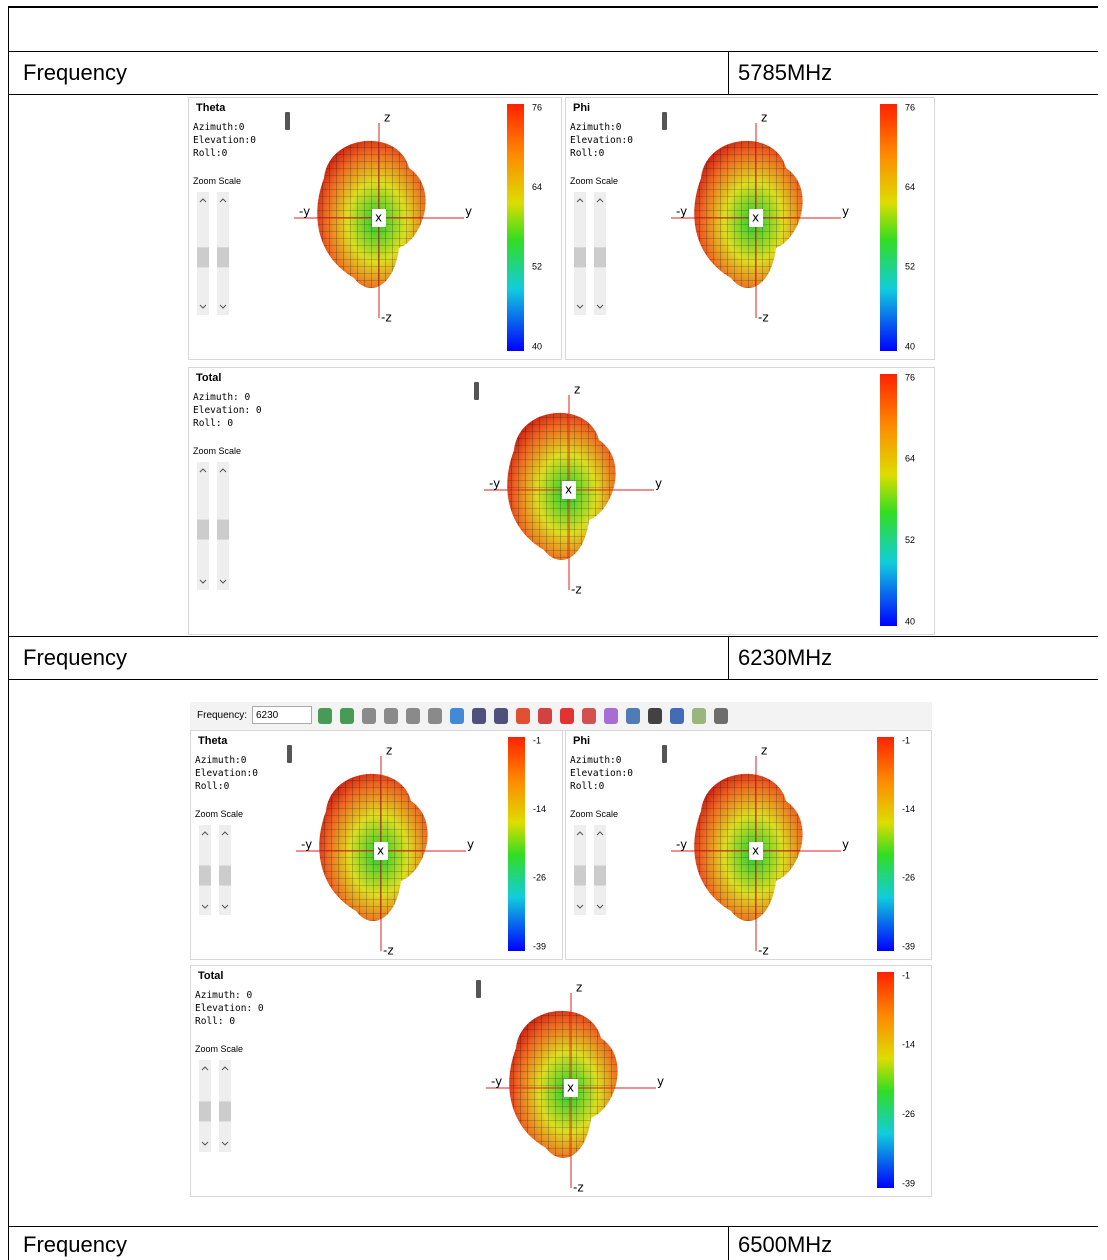 The width and height of the screenshot is (1107, 1260). What do you see at coordinates (785, 72) in the screenshot?
I see `row-value: 5785MHz` at bounding box center [785, 72].